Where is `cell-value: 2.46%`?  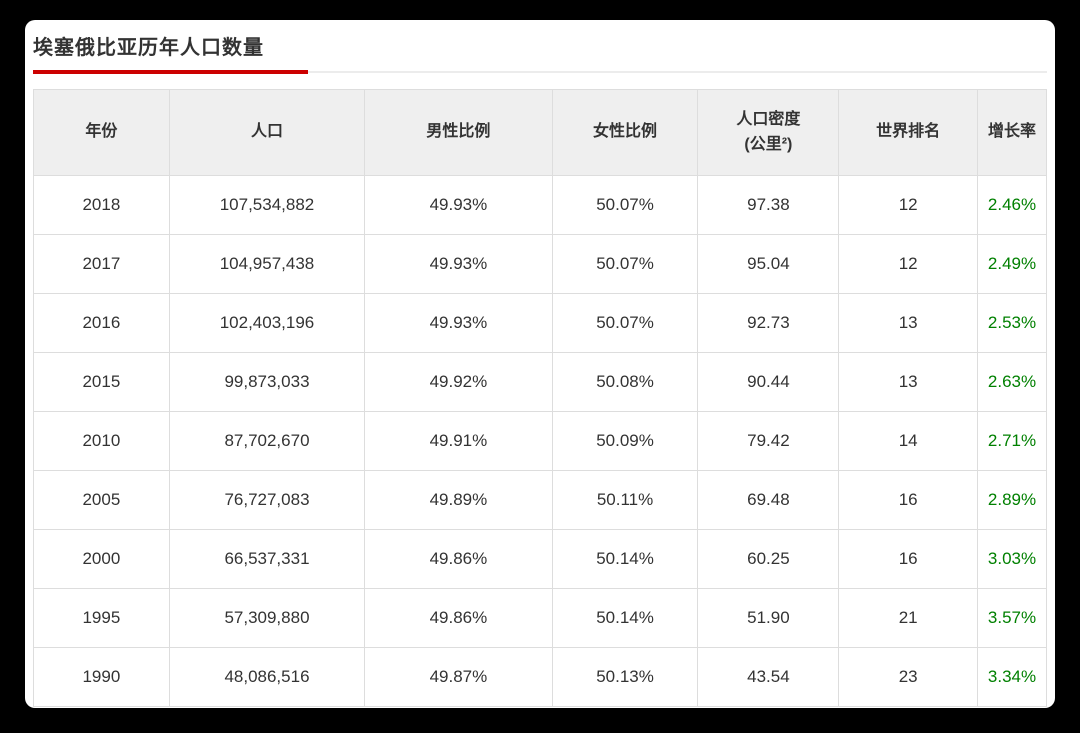
cell-value: 2.46% is located at coordinates (1012, 205).